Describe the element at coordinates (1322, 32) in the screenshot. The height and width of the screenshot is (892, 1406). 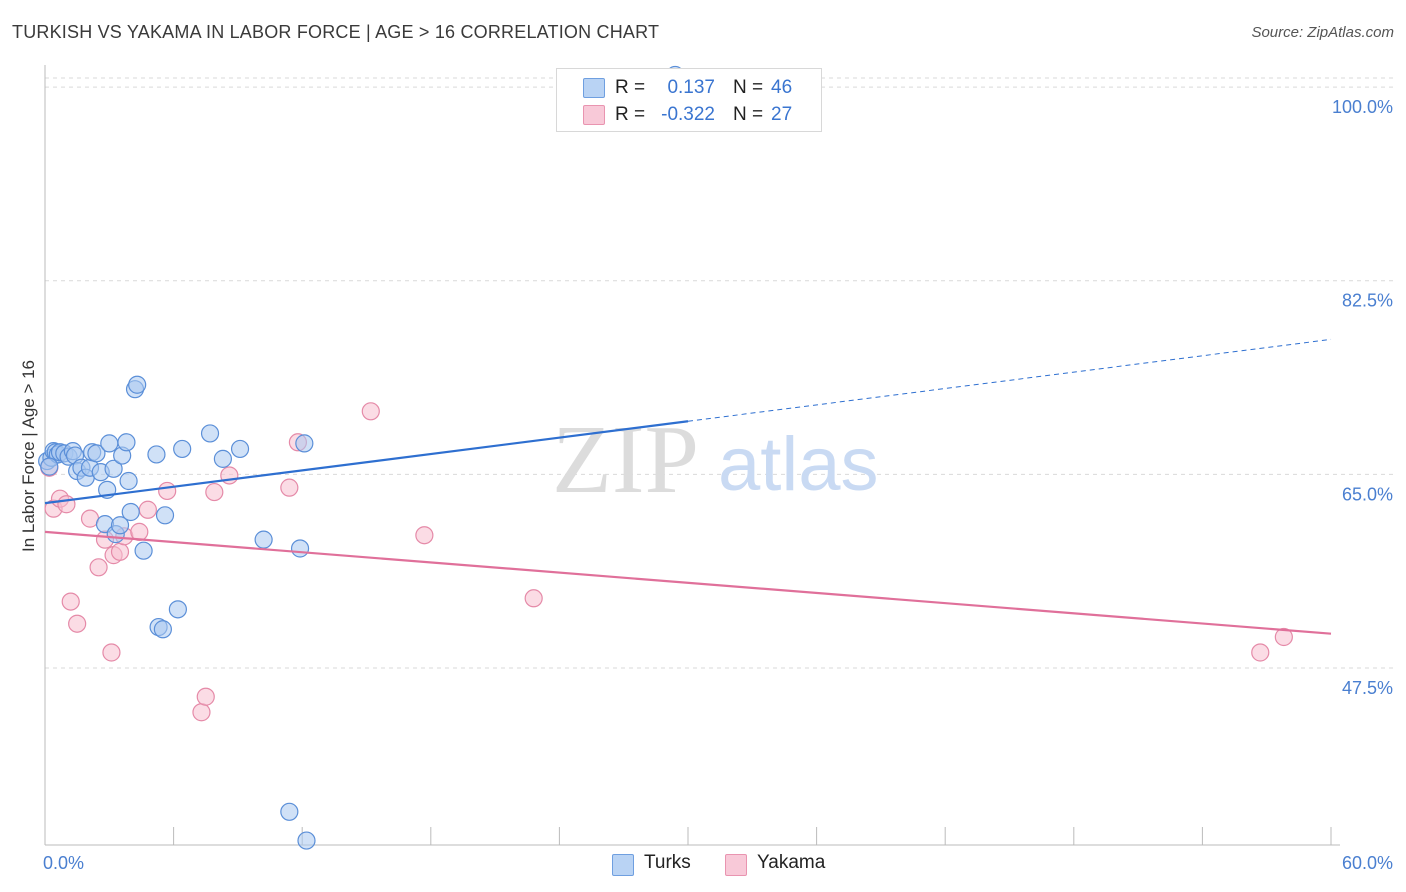
I see `source-label: Source: ZipAtlas.com` at that location.